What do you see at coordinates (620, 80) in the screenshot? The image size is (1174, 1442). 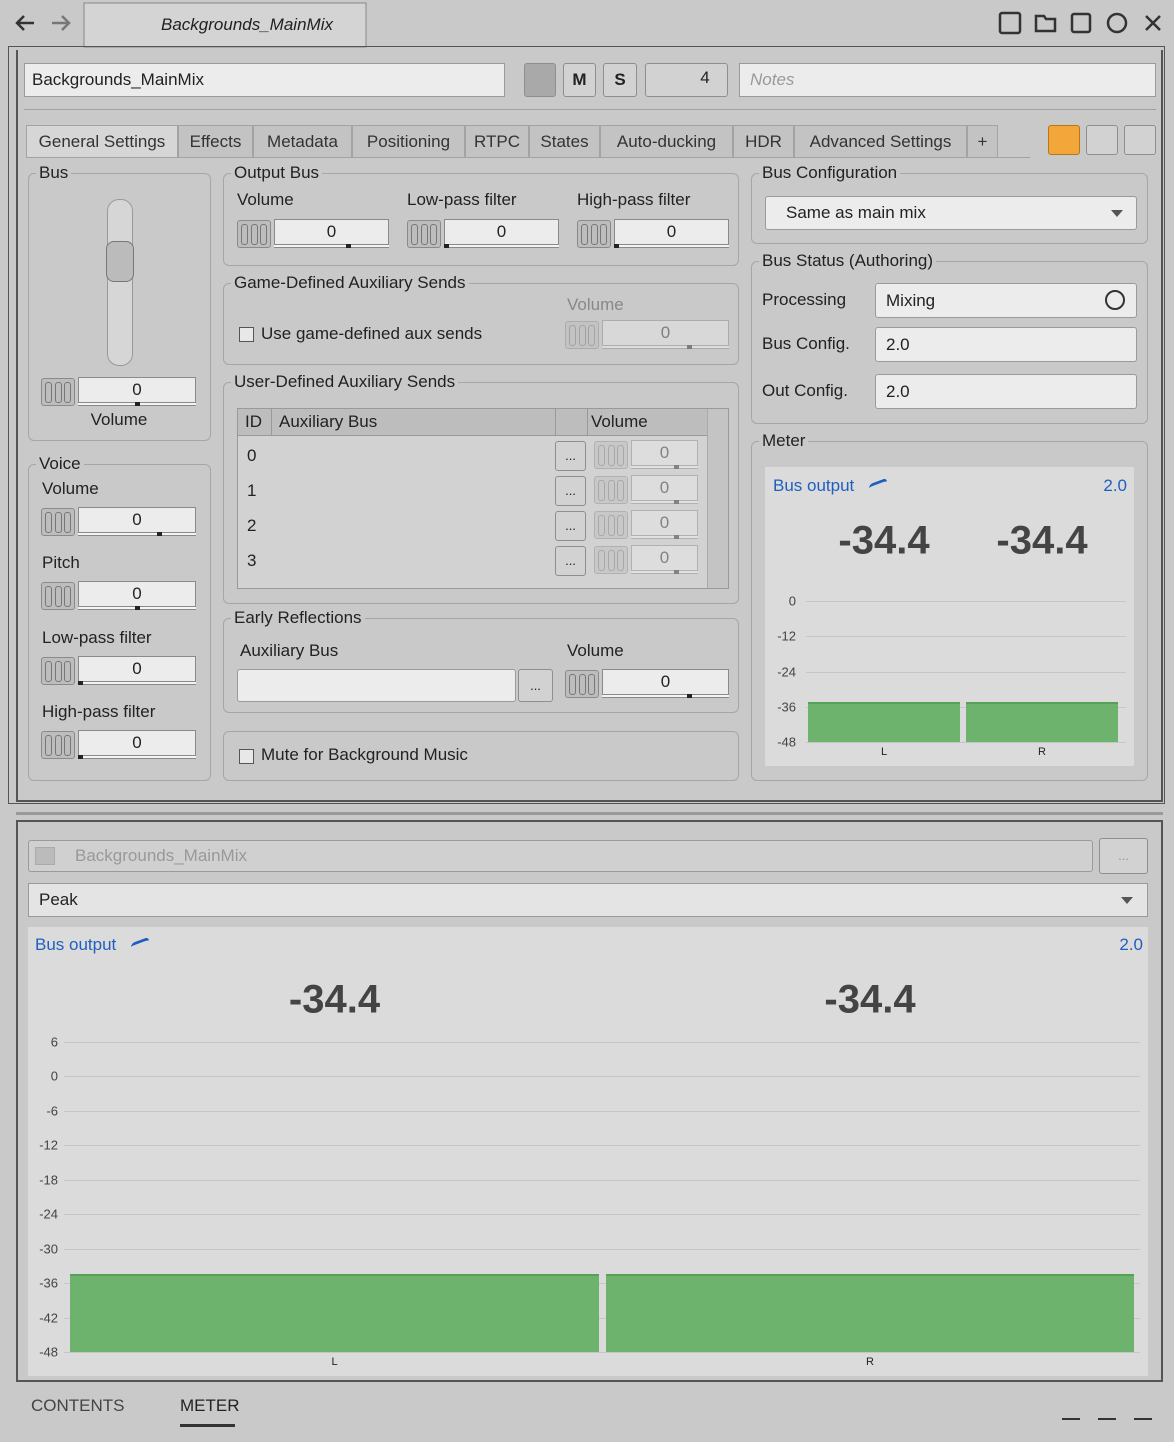 I see `solo-button: S` at bounding box center [620, 80].